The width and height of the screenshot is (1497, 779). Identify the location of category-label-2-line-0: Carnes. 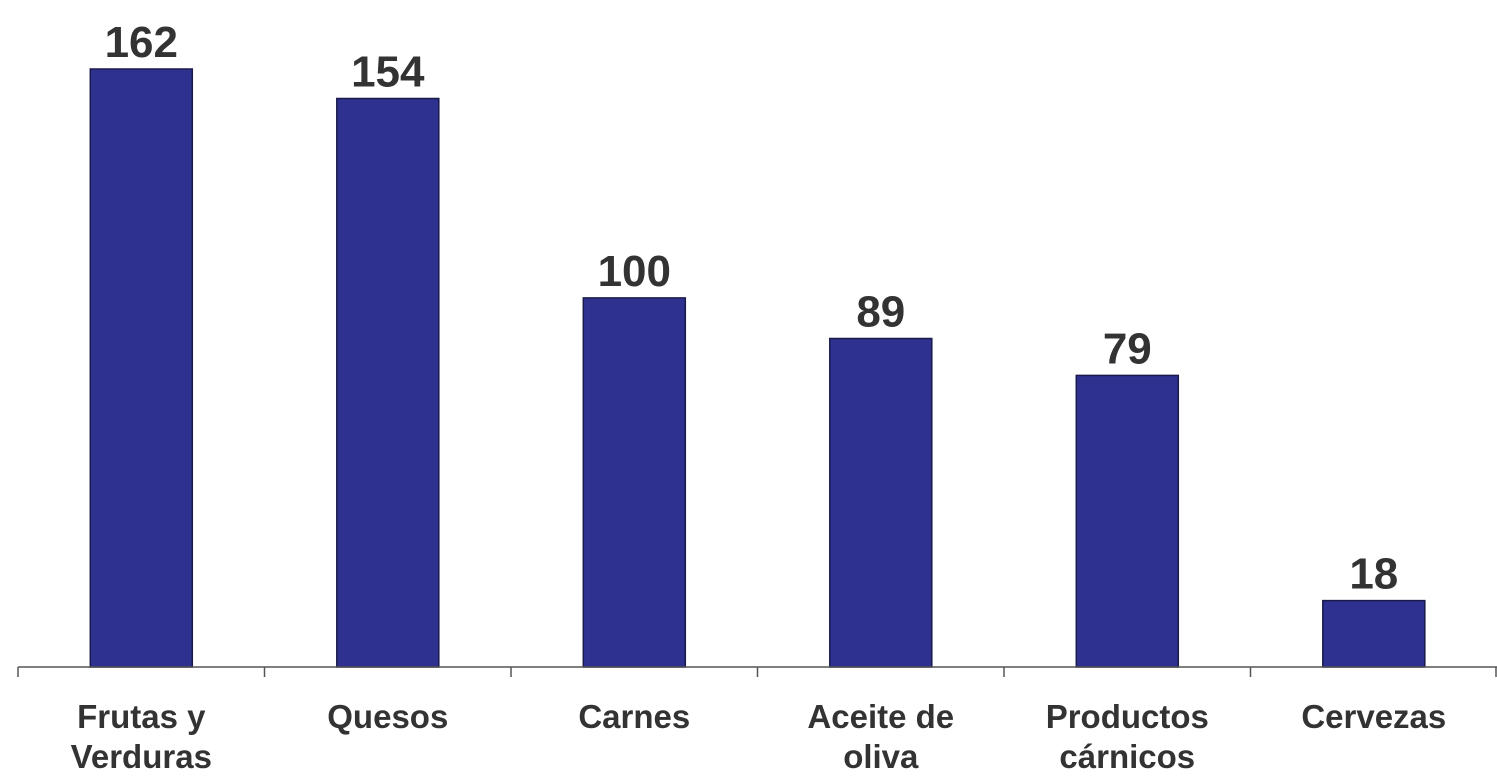
(634, 716).